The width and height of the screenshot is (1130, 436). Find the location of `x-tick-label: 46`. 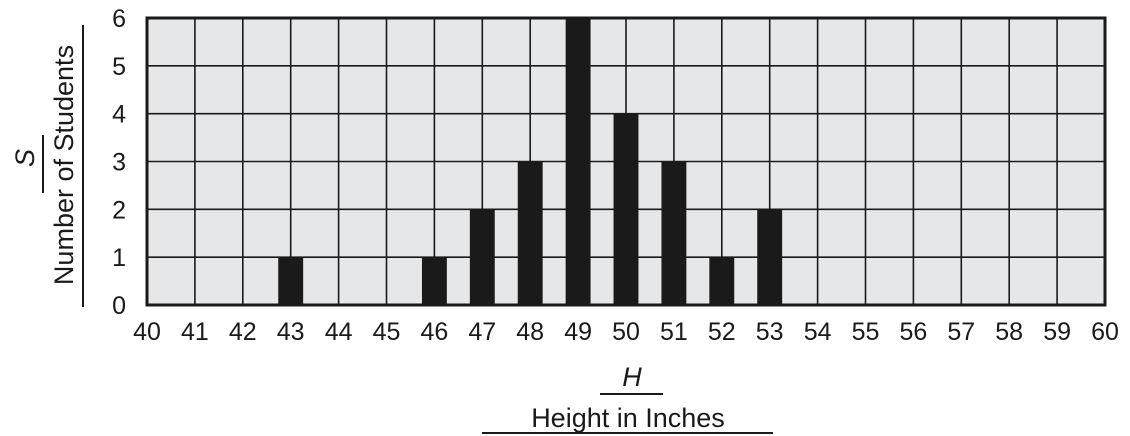

x-tick-label: 46 is located at coordinates (434, 332).